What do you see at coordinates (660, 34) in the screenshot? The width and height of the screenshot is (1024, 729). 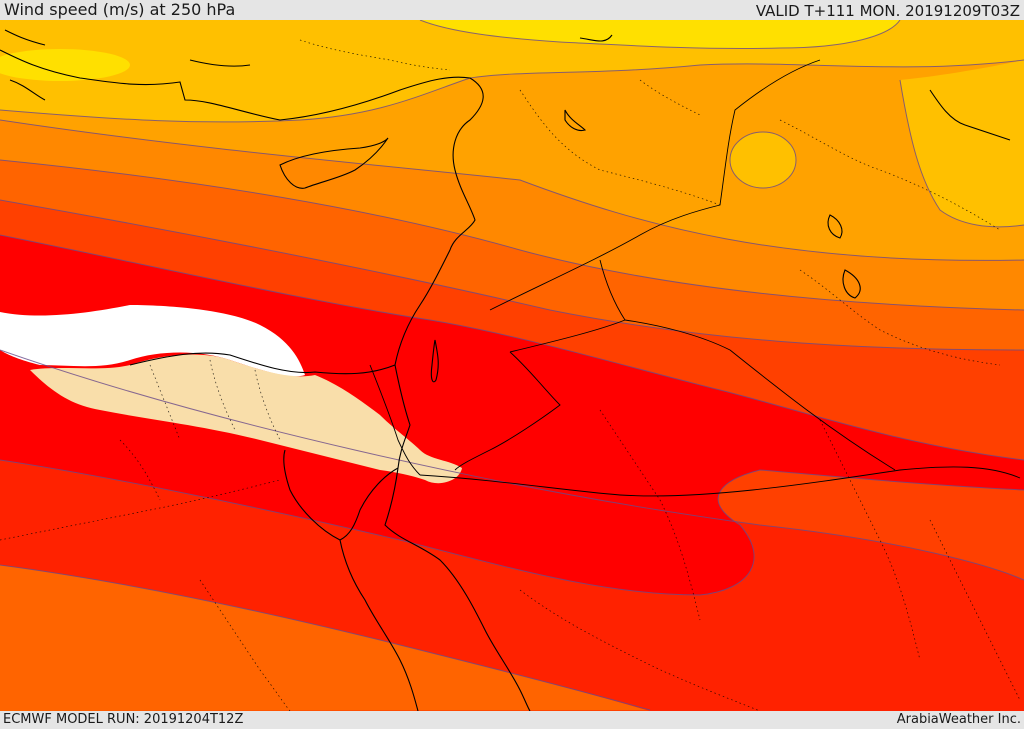 I see `band-yellow-north` at bounding box center [660, 34].